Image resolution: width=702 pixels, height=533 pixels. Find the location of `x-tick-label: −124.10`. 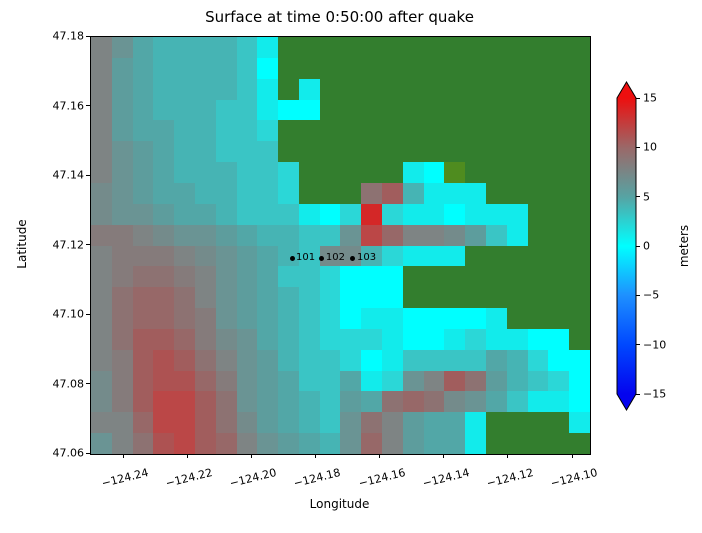

x-tick-label: −124.10 is located at coordinates (574, 478).